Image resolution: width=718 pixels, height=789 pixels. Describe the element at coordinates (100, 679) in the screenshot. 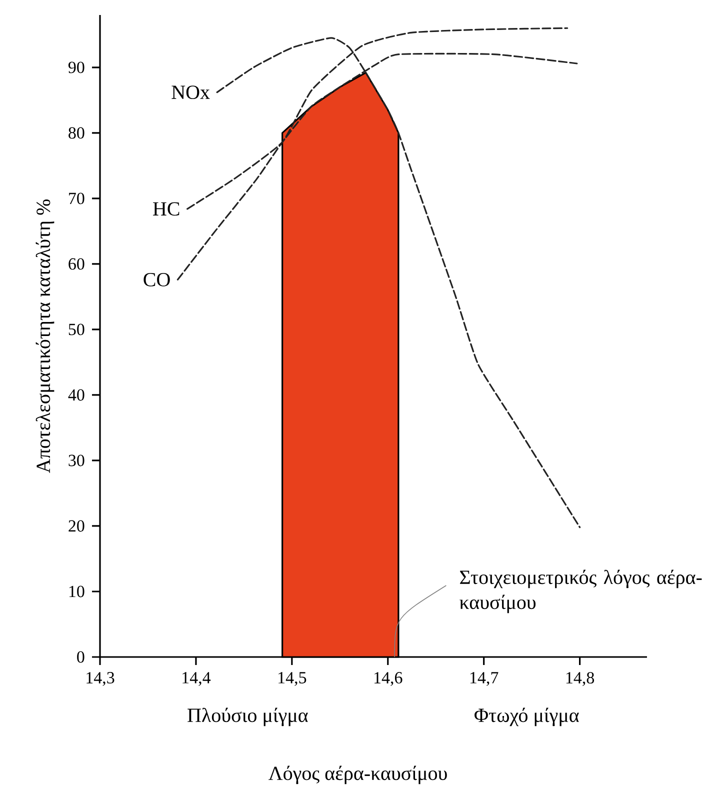

I see `x-tick-label: 14,3` at that location.